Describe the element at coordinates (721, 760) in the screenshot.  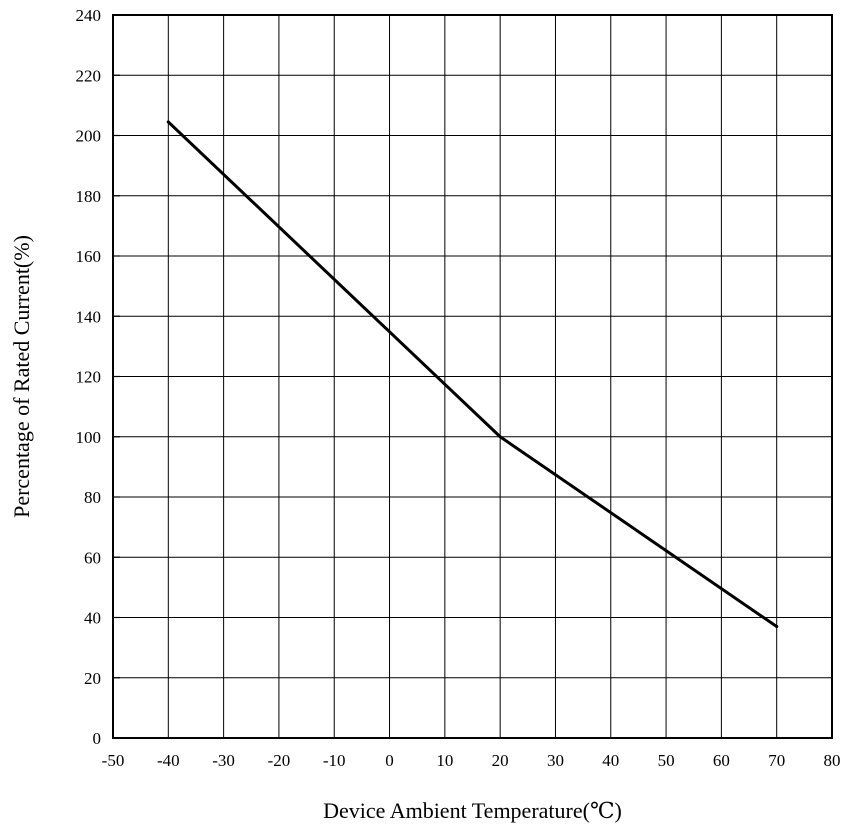
I see `x-tick-label: 60` at that location.